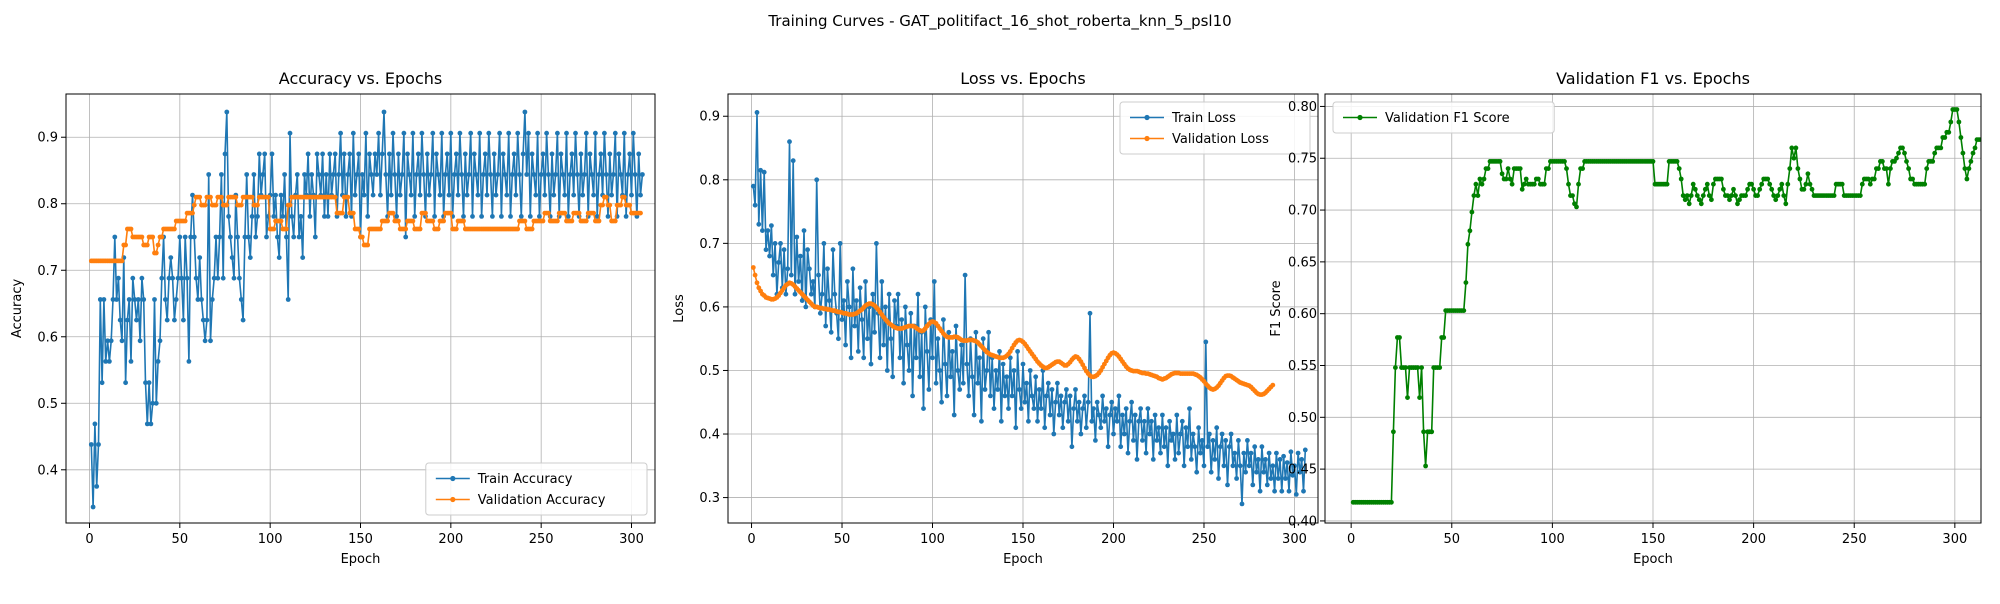  Describe the element at coordinates (1360, 117) in the screenshot. I see `legend-swatch-marker` at that location.